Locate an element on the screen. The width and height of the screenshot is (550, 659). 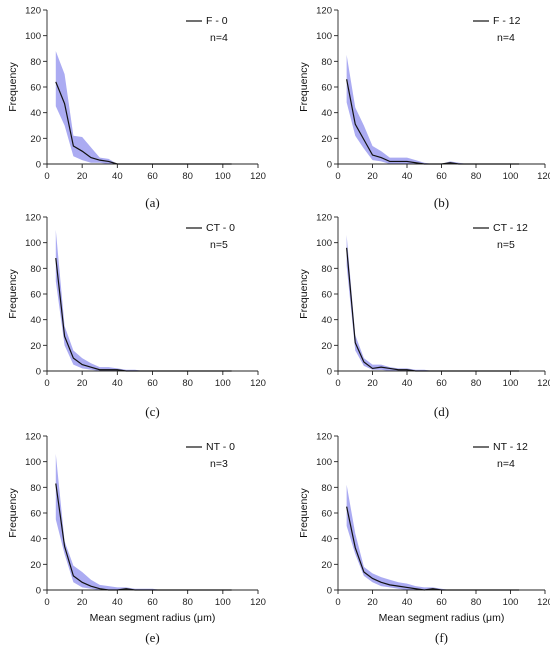
legend-series-label: F - 12 is located at coordinates (507, 21).